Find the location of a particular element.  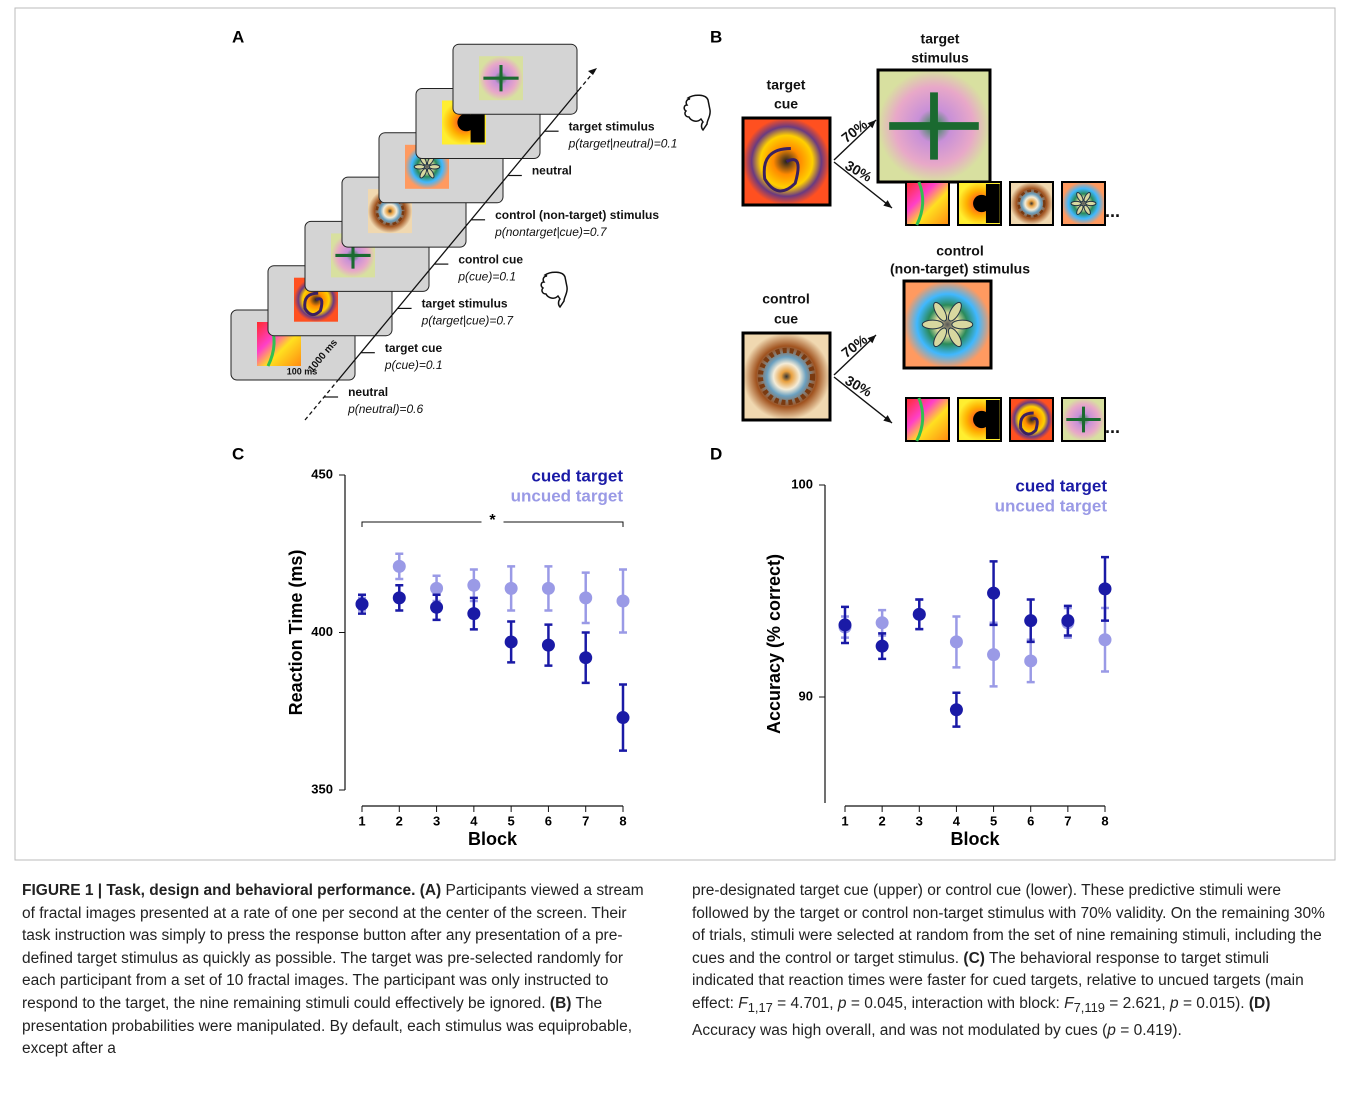

x-axis-title: Block is located at coordinates (975, 839).